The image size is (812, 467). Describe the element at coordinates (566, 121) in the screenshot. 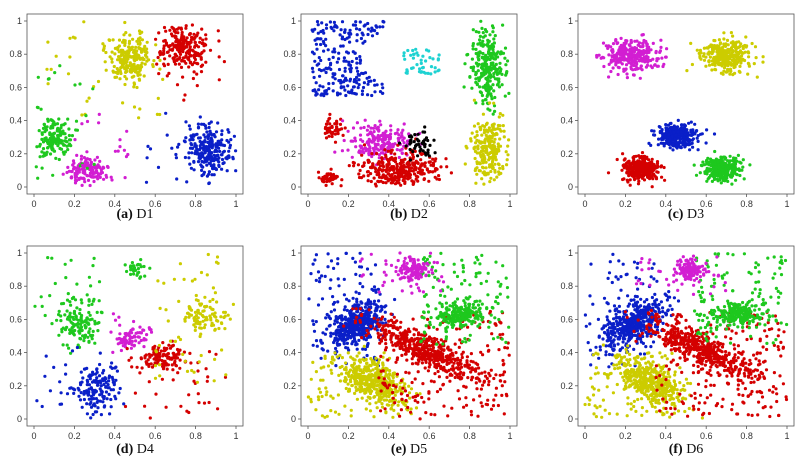

I see `y-tick-label: 0.4` at that location.